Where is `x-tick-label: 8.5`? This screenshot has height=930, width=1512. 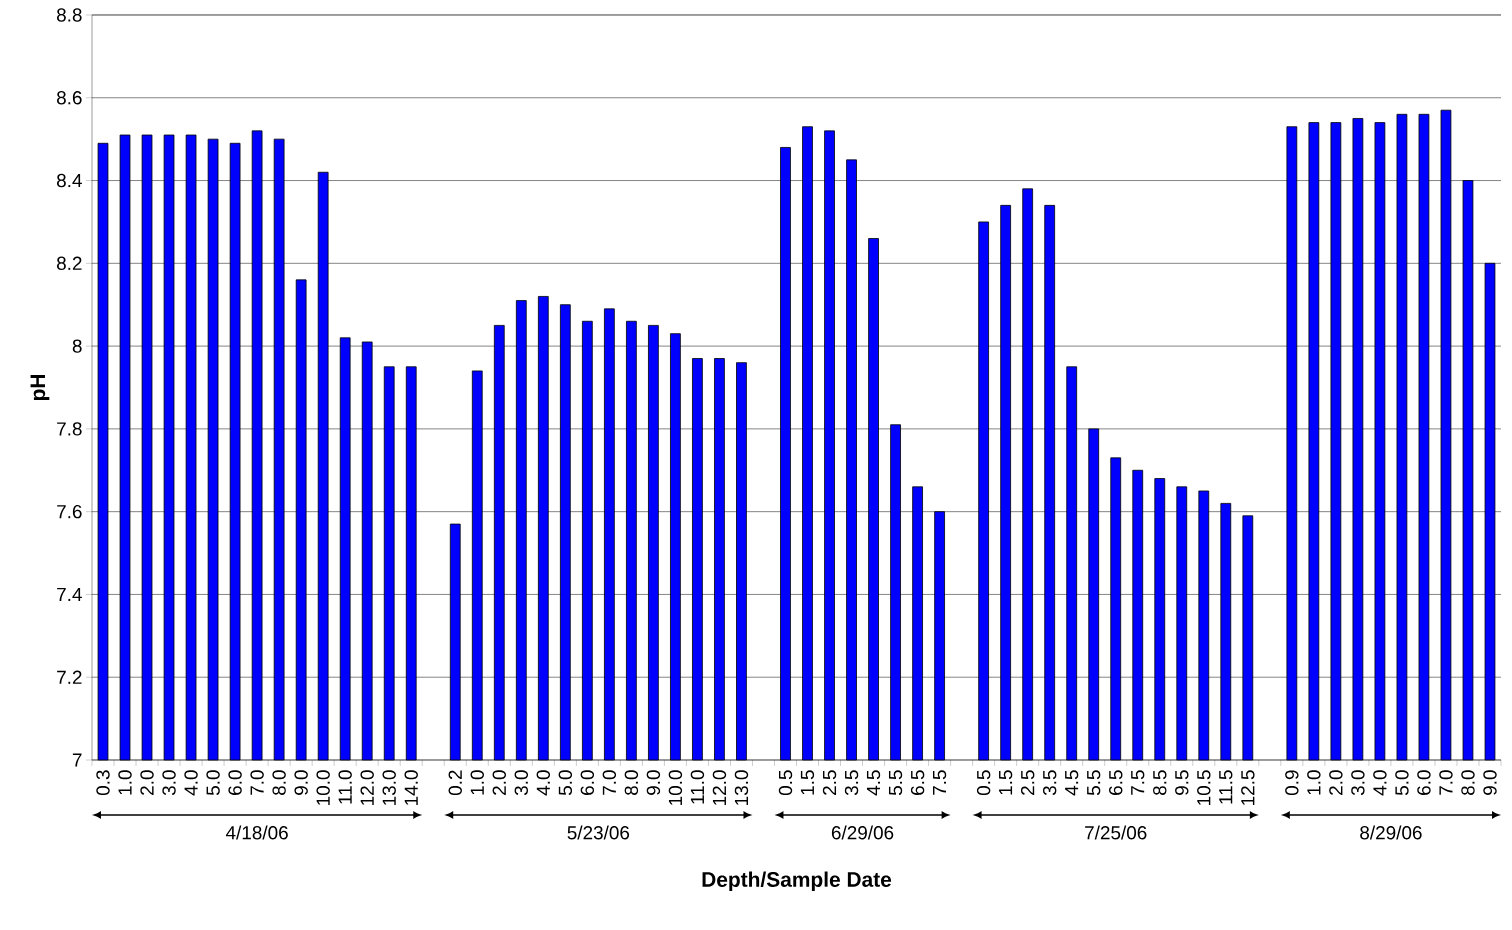
x-tick-label: 8.5 is located at coordinates (1160, 782).